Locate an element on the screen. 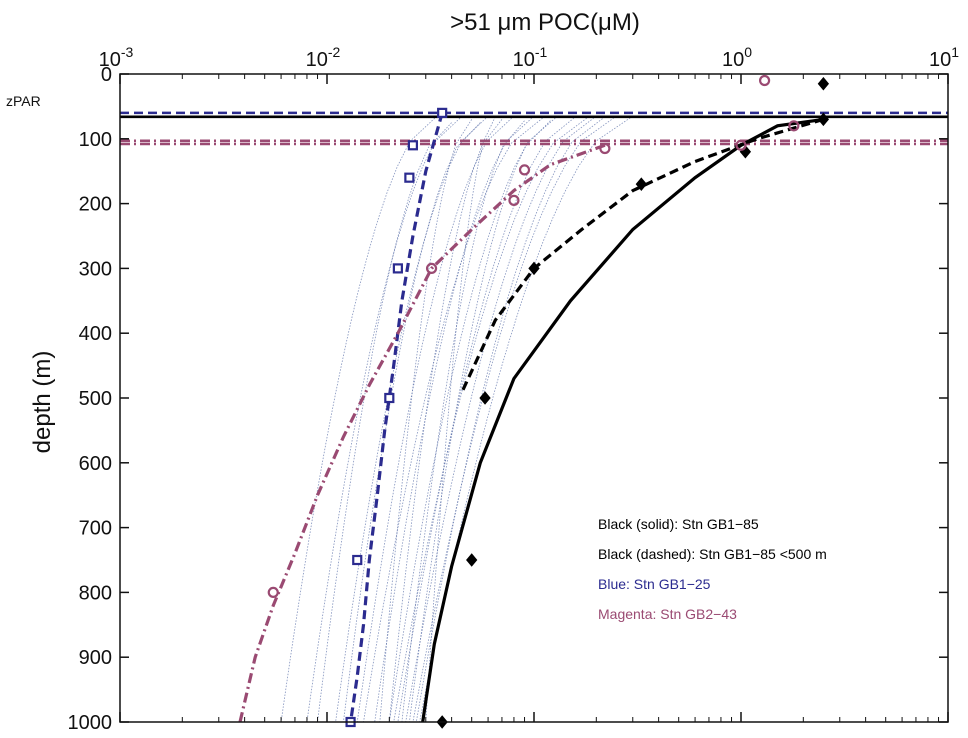 The width and height of the screenshot is (968, 738). x-tick-label-2: 10⁻¹ is located at coordinates (530, 57).